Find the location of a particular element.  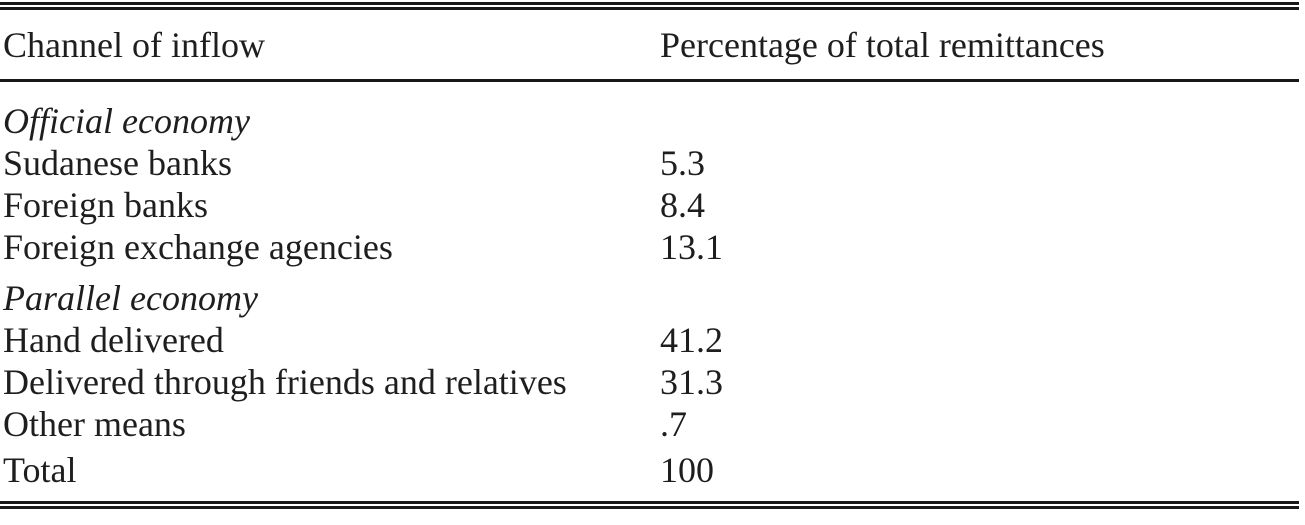

table-row-official-economy: Official economy is located at coordinates (652, 121).